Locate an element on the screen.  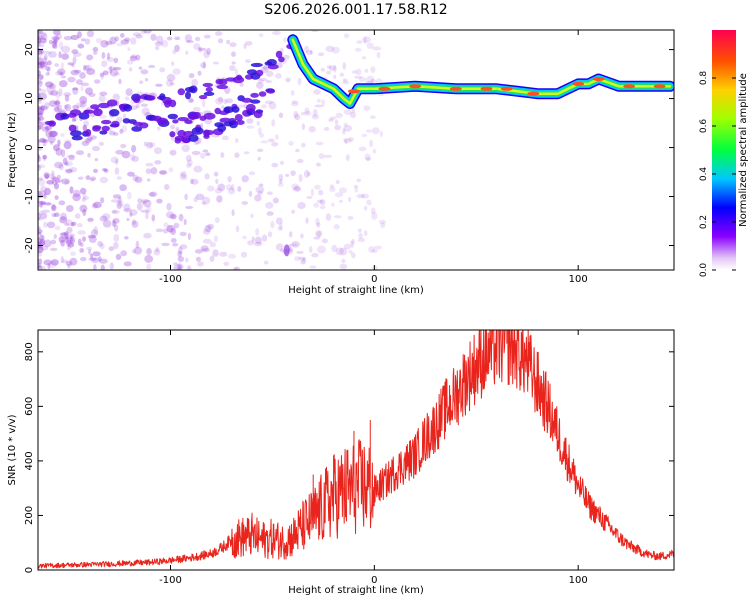
y-tick-label: 20 is located at coordinates (29, 49).